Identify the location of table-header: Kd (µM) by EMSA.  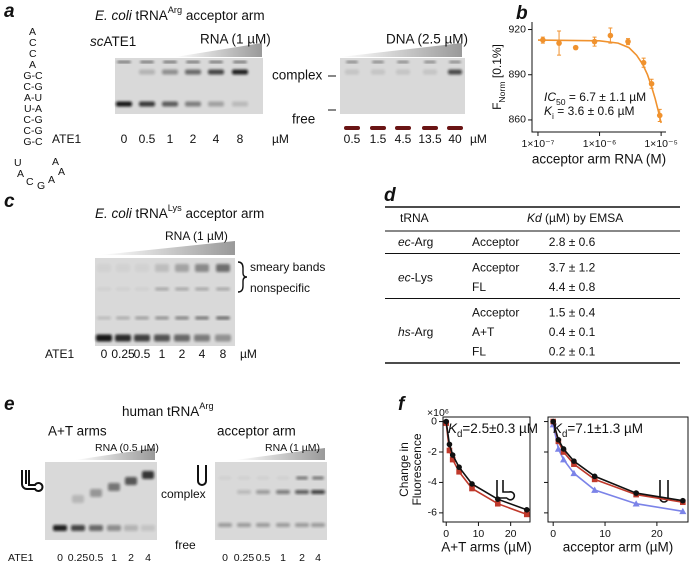
(575, 218).